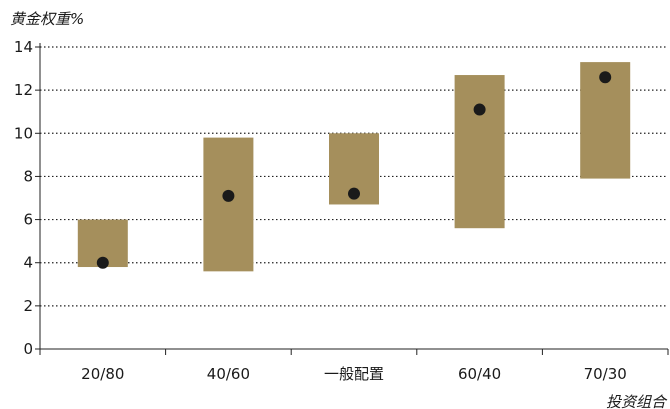 The image size is (670, 409). I want to click on y-tick-label: 6, so click(28, 220).